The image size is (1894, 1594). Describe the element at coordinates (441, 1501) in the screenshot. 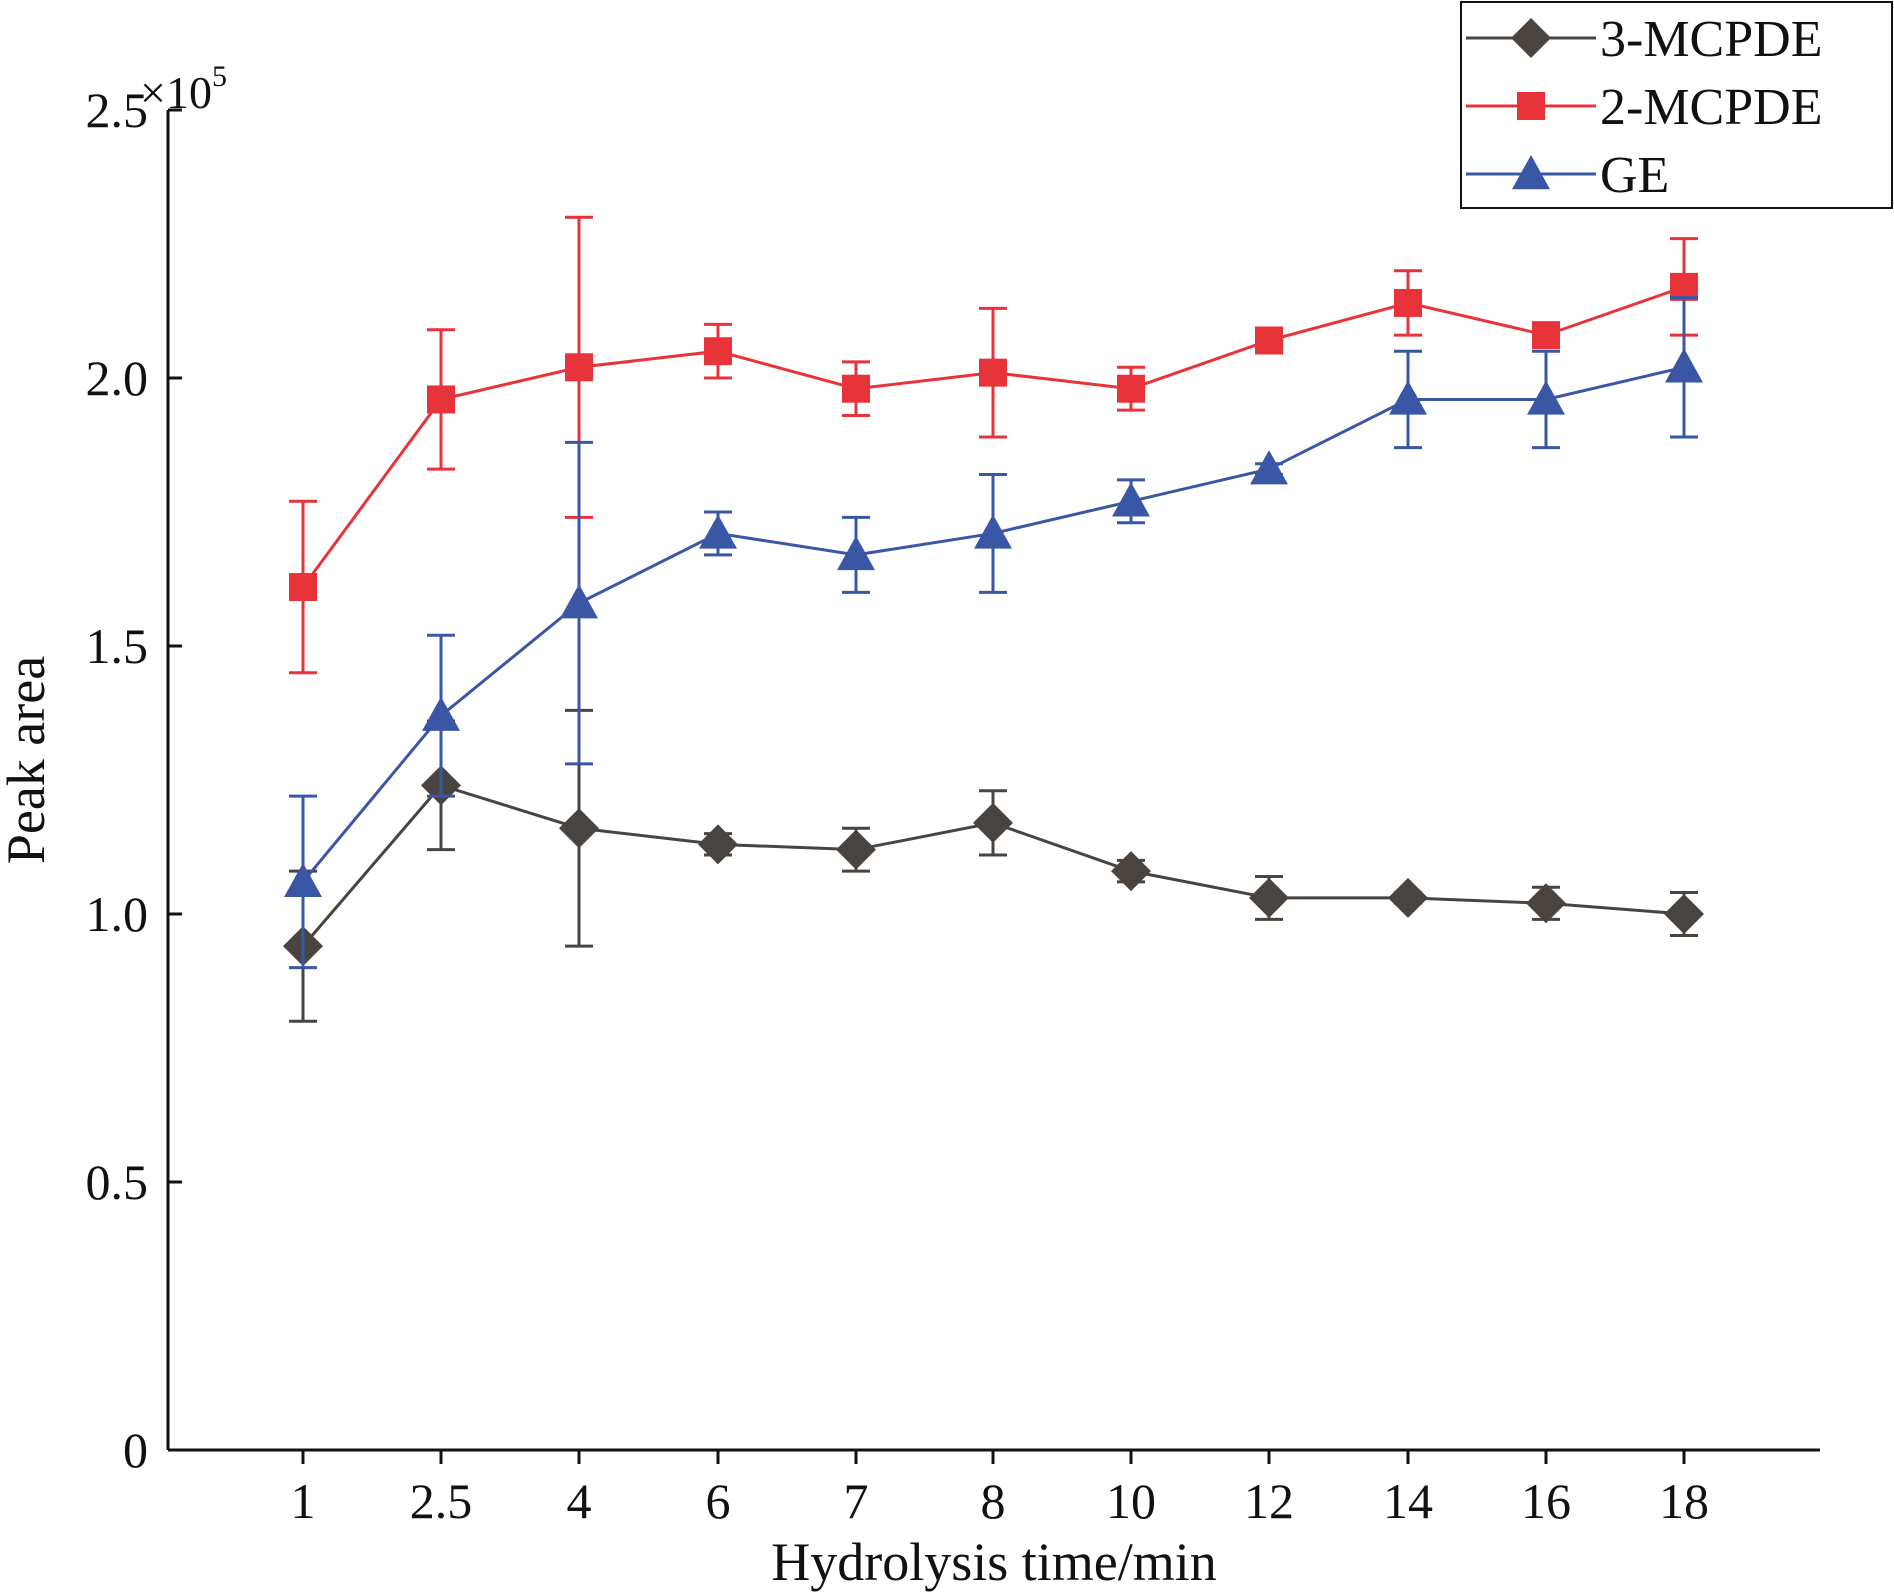

I see `x-tick-label: 2.5` at that location.